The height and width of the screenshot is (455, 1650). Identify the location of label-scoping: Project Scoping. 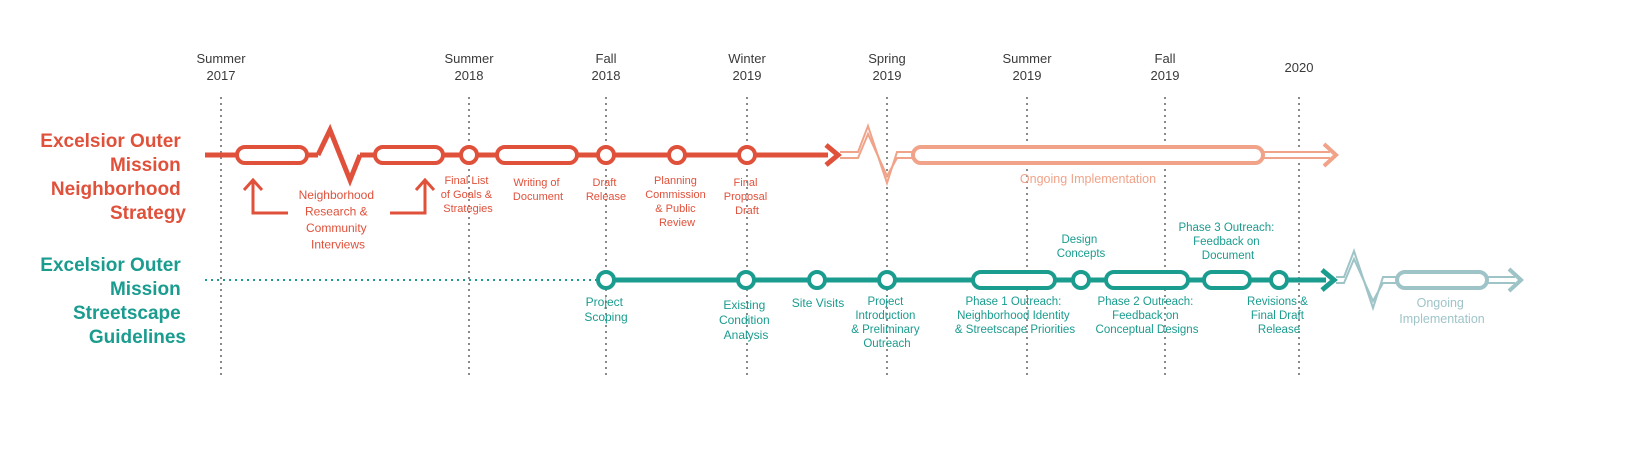
(605, 309).